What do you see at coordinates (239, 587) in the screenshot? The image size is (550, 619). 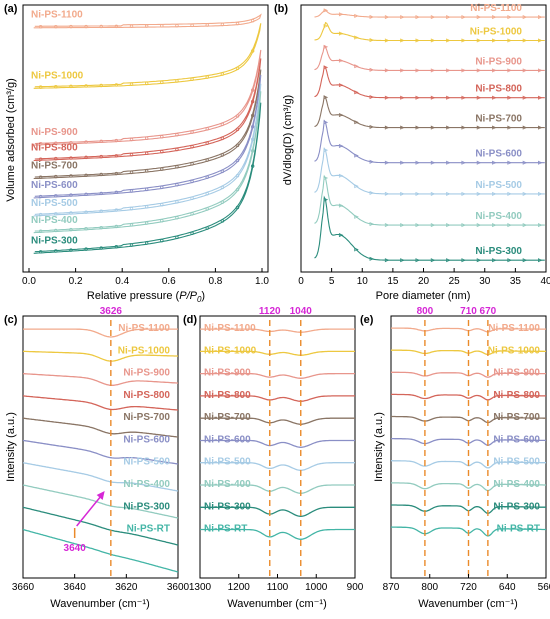 I see `panel-d-xtick-label: 1200` at bounding box center [239, 587].